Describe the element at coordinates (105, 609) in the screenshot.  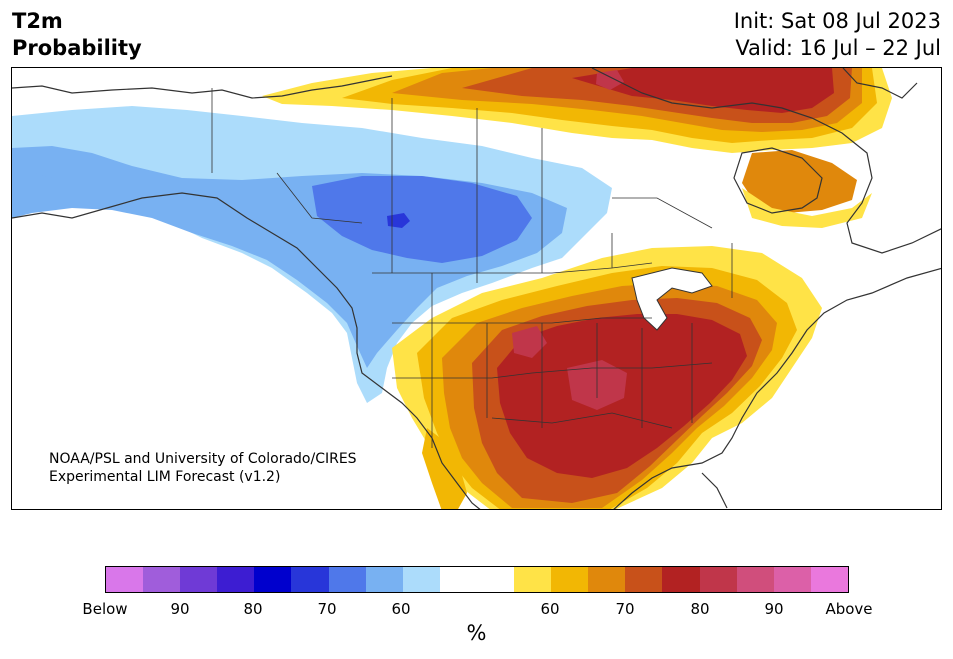
I see `colorbar-tick-label: Below` at that location.